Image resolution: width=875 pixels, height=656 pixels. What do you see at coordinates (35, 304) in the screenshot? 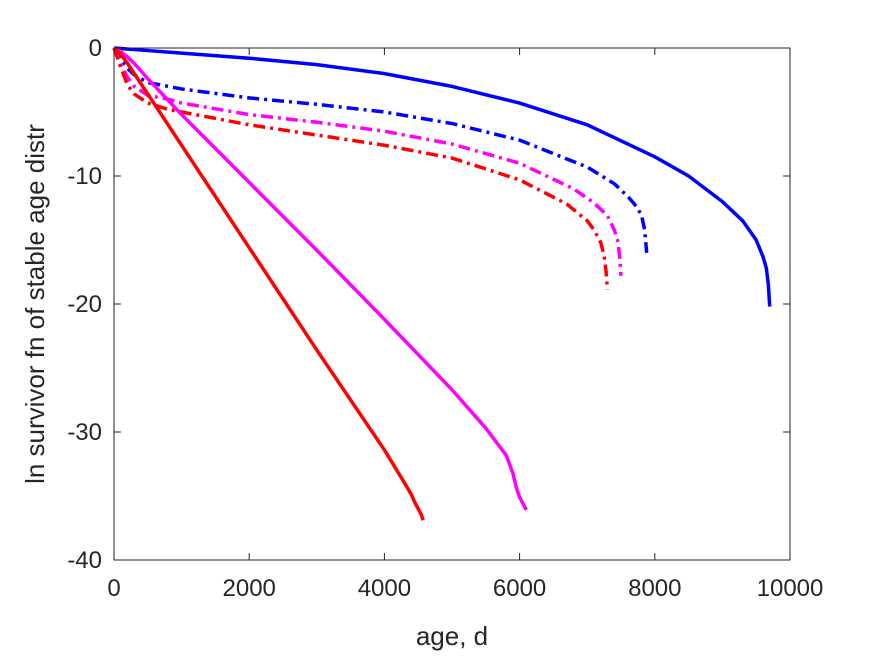
I see `y-axis-label: ln survivor fn of stable age distr` at bounding box center [35, 304].